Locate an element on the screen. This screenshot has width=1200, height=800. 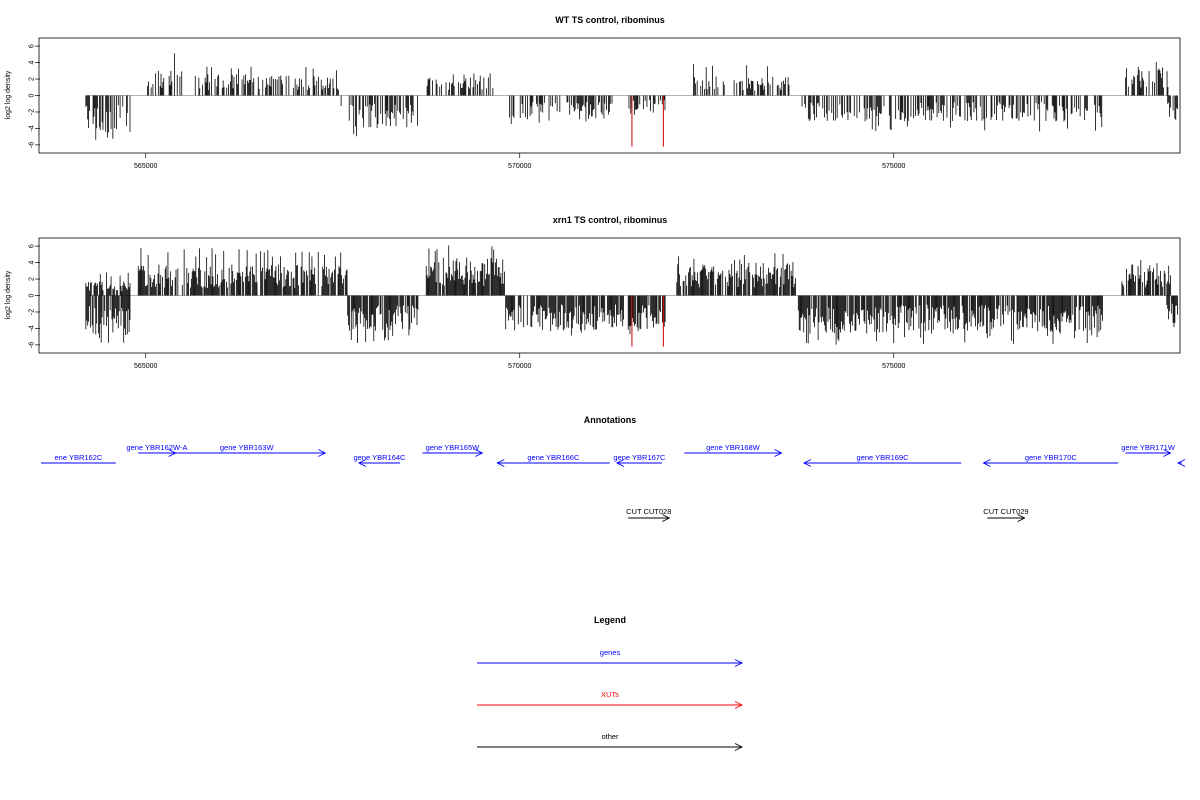
gene-label: gene YBR168W is located at coordinates (733, 447).